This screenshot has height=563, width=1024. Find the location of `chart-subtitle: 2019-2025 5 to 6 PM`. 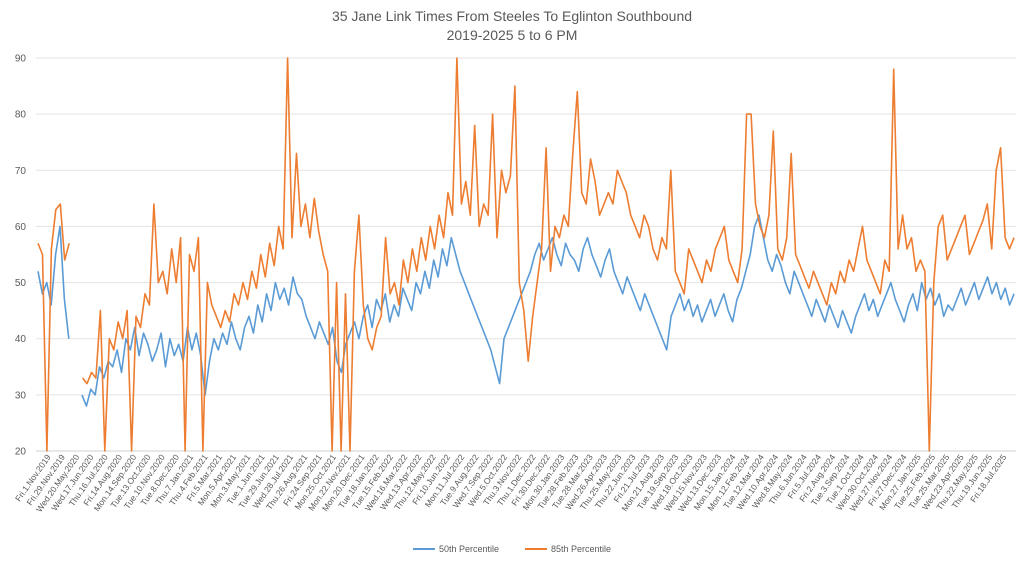

chart-subtitle: 2019-2025 5 to 6 PM is located at coordinates (512, 35).